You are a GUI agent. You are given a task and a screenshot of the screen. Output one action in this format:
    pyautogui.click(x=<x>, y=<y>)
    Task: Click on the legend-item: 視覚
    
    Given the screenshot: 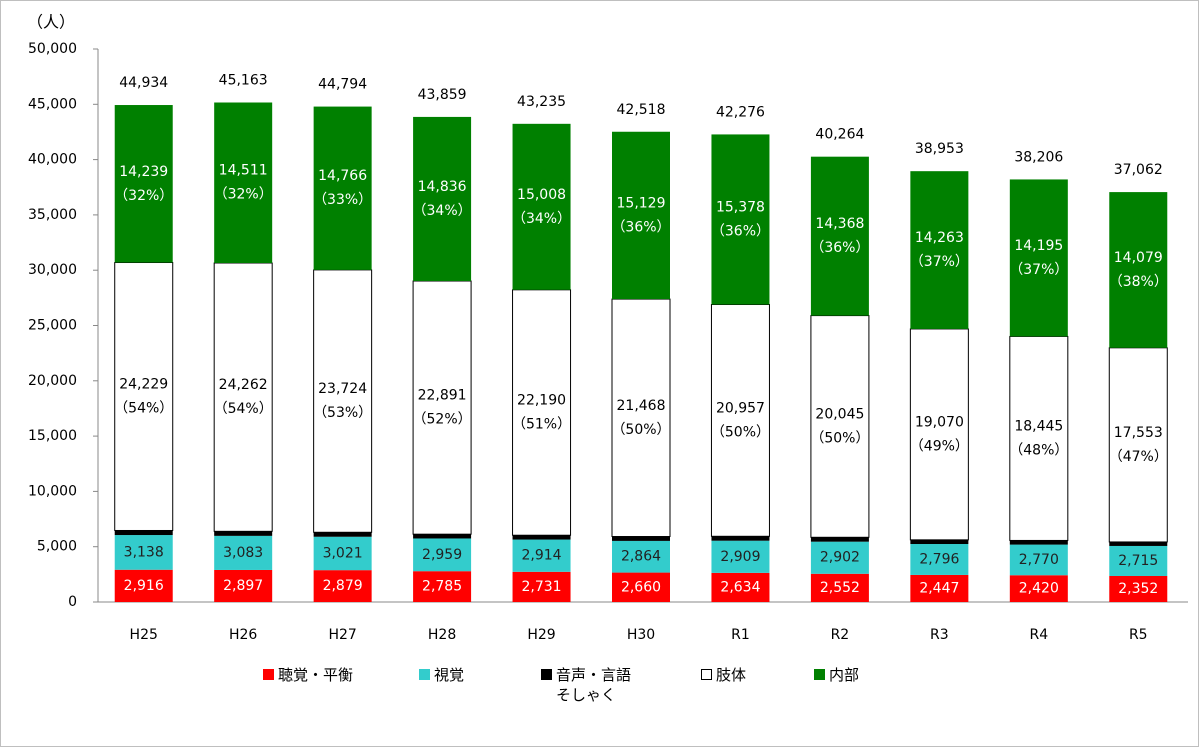 What is the action you would take?
    pyautogui.click(x=441, y=675)
    